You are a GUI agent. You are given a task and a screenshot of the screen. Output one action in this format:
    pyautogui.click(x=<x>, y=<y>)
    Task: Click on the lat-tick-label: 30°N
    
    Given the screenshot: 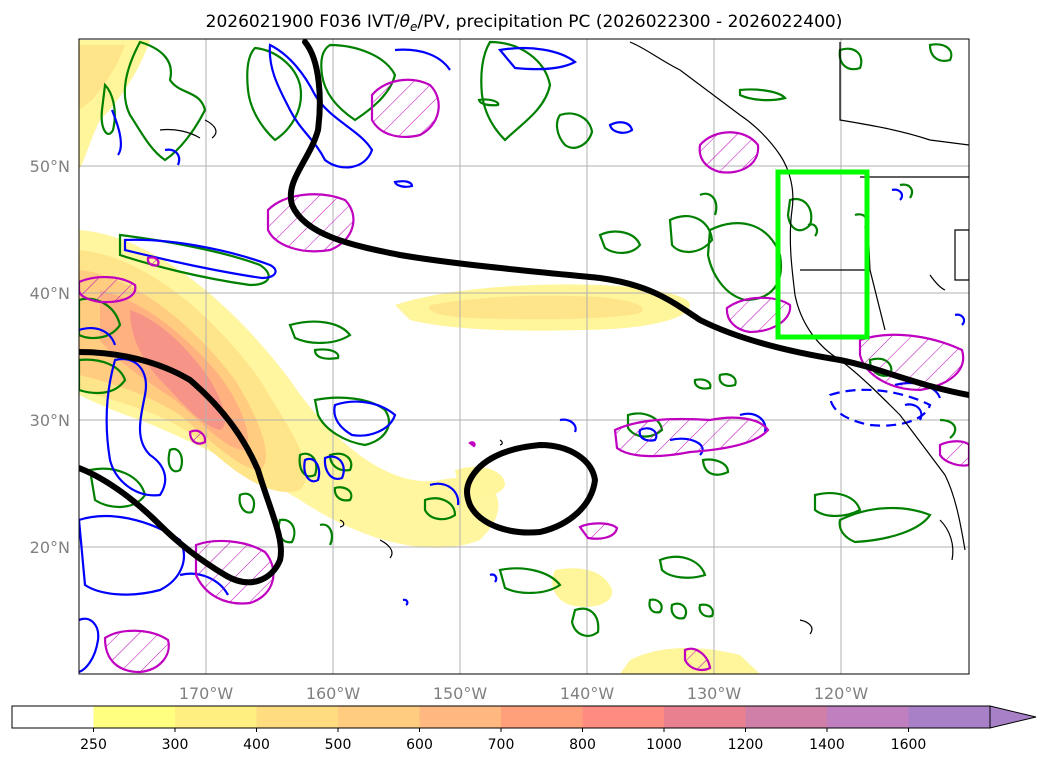 What is the action you would take?
    pyautogui.click(x=50, y=420)
    